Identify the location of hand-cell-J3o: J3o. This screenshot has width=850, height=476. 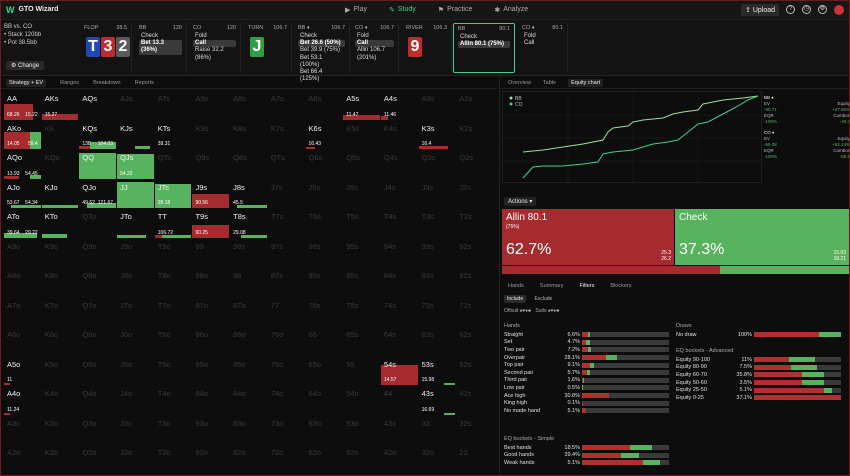
(136, 430).